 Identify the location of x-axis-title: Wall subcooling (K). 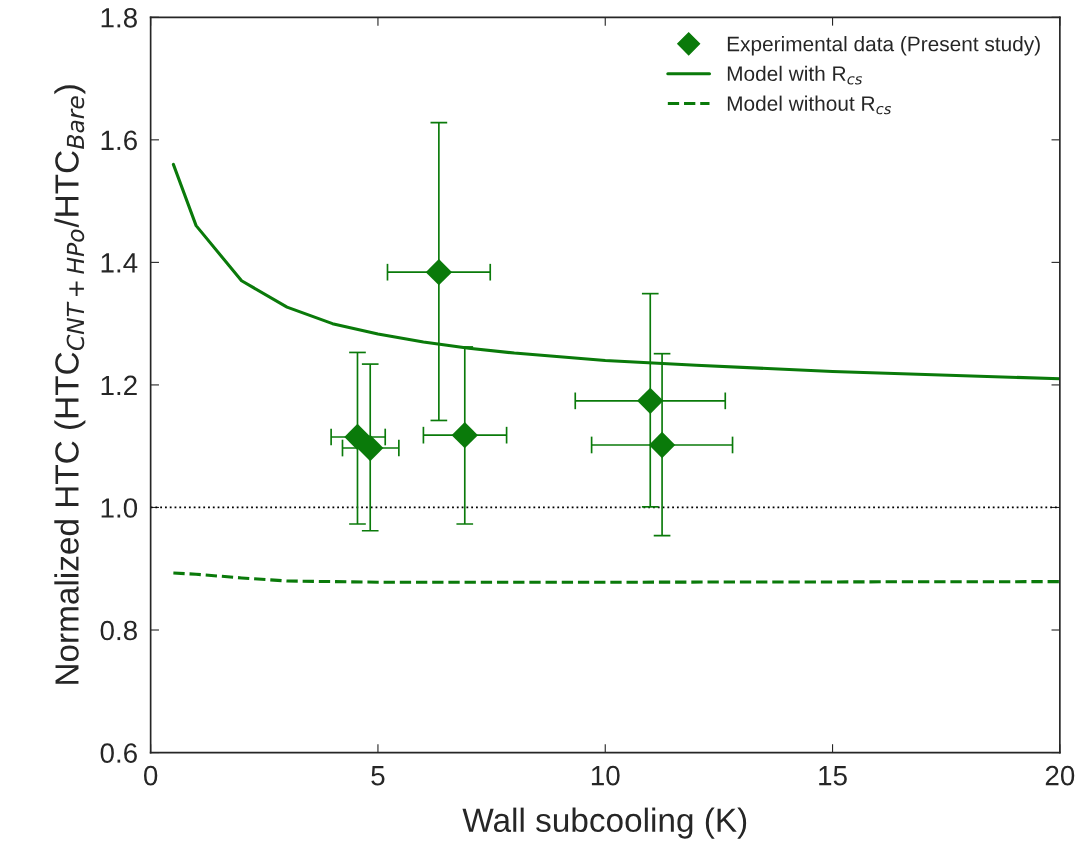
(604, 823).